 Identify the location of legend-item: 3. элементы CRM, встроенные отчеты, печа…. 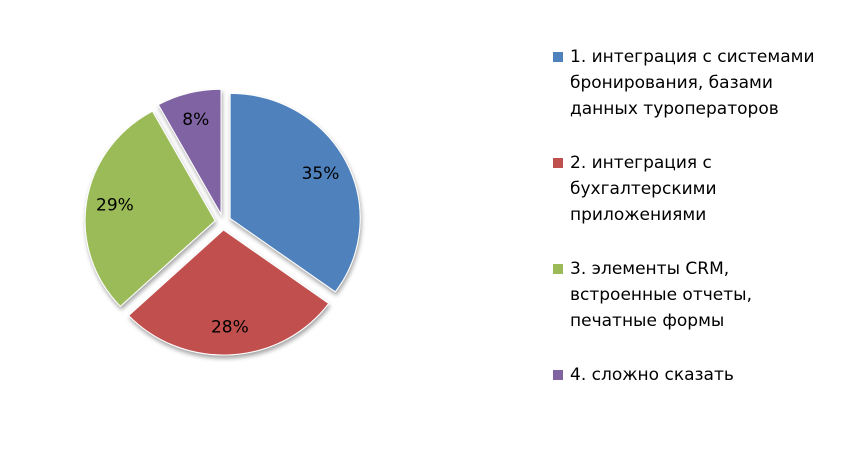
(693, 295).